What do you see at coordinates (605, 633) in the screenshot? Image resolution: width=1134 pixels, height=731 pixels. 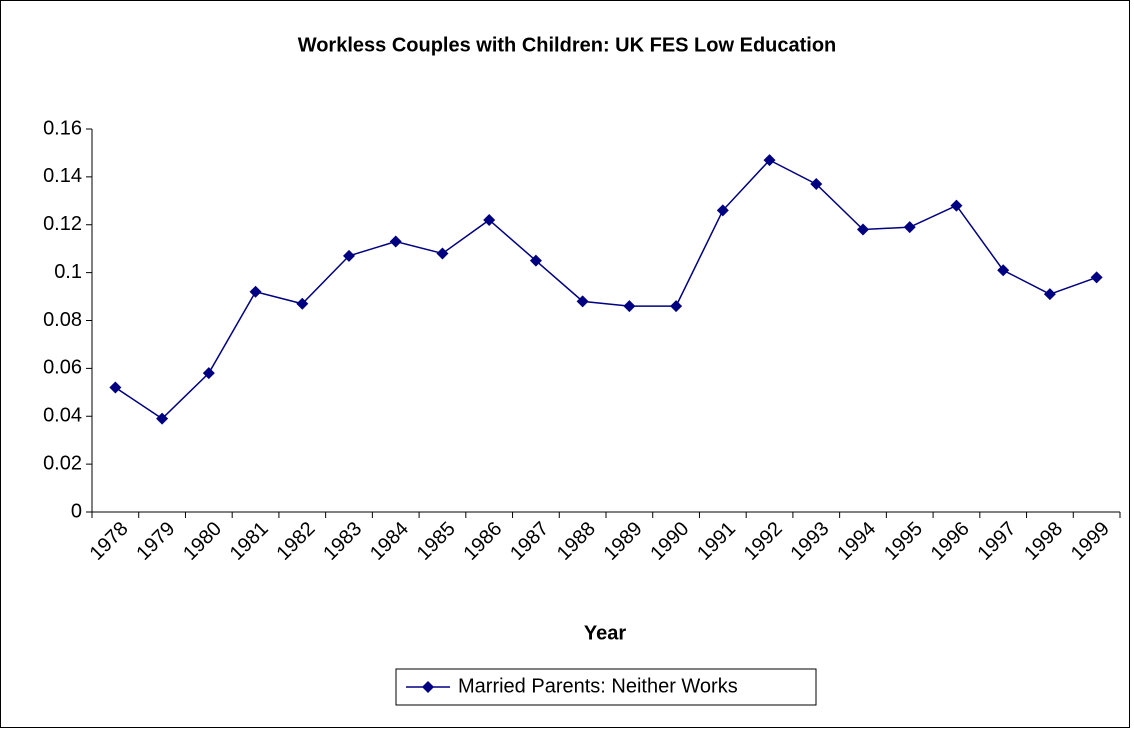 I see `x-axis-title: Year` at bounding box center [605, 633].